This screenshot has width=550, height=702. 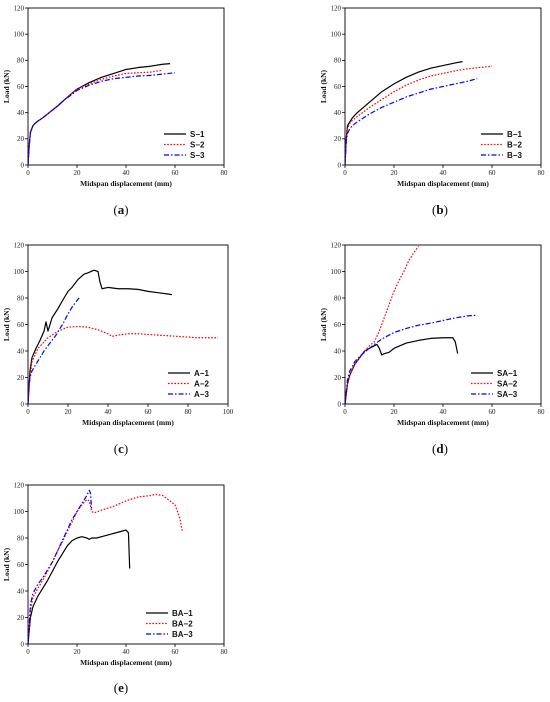 I want to click on panel-caption: (e), so click(x=121, y=687).